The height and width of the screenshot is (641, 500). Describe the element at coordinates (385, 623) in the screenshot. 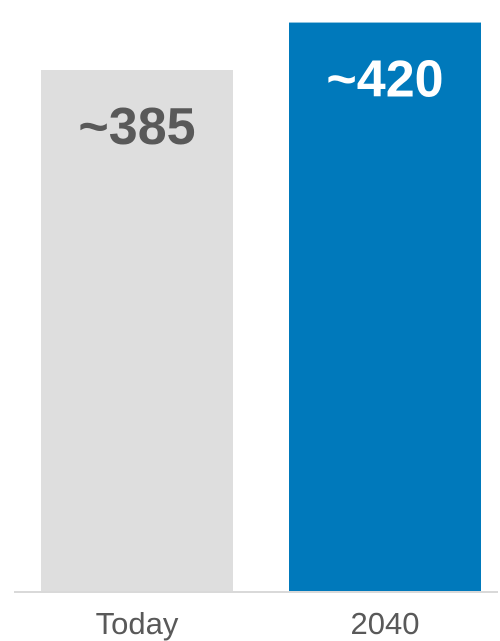

I see `x-tick-label-2040: 2040` at that location.